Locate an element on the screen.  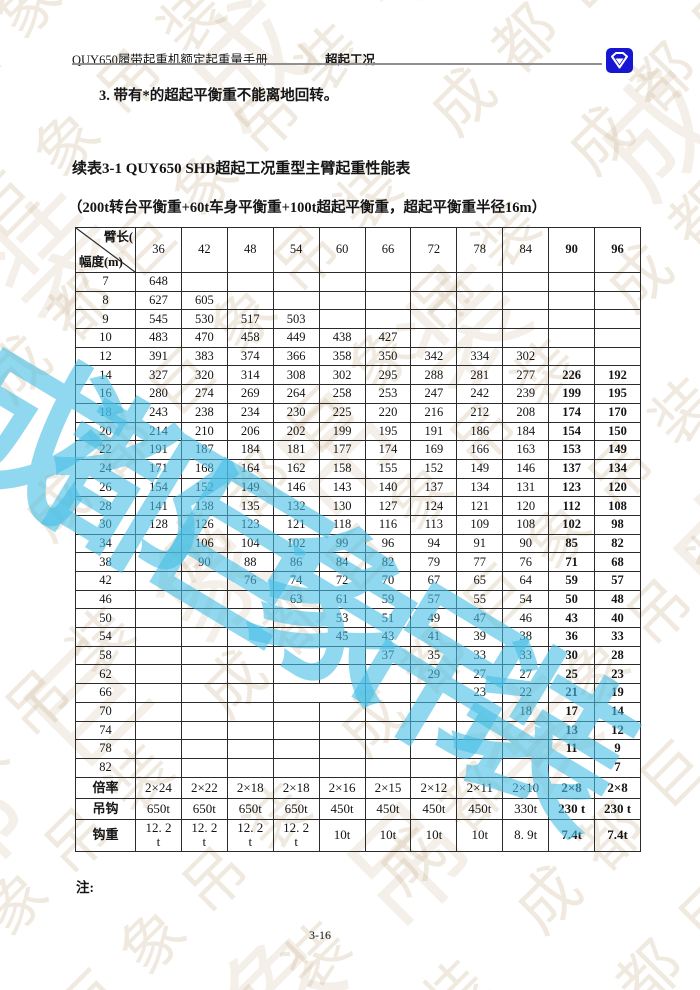
capacity-cell: 140 is located at coordinates (388, 487).